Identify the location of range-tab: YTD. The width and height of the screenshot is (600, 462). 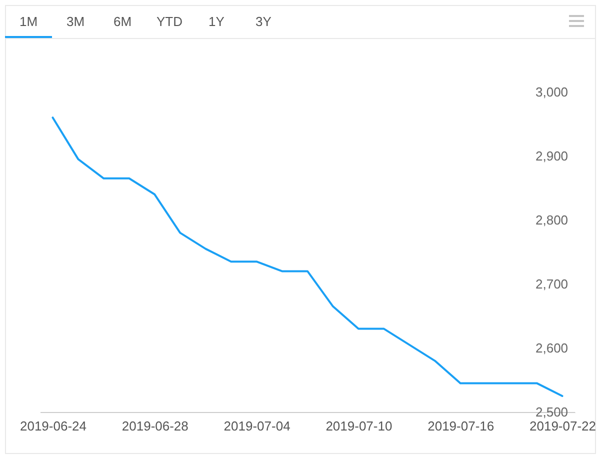
(169, 21).